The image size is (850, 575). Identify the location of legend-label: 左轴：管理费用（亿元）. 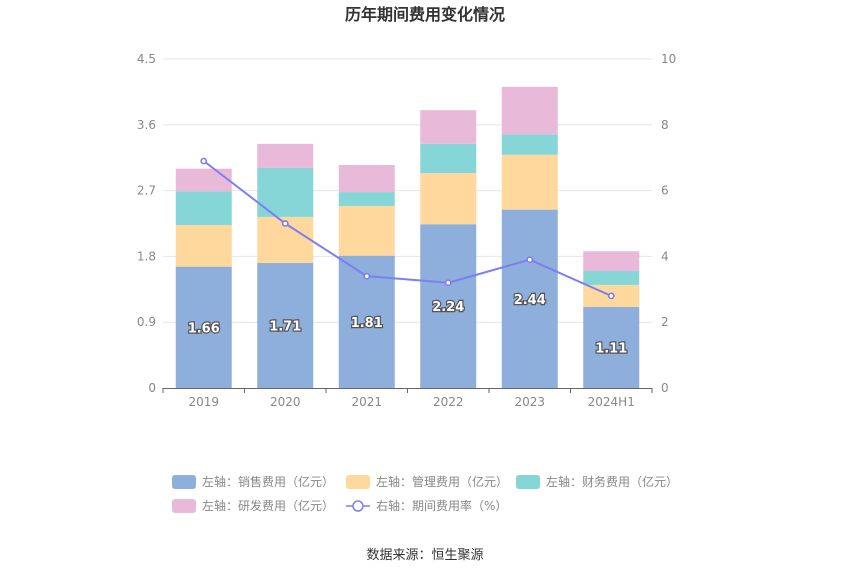
(442, 481).